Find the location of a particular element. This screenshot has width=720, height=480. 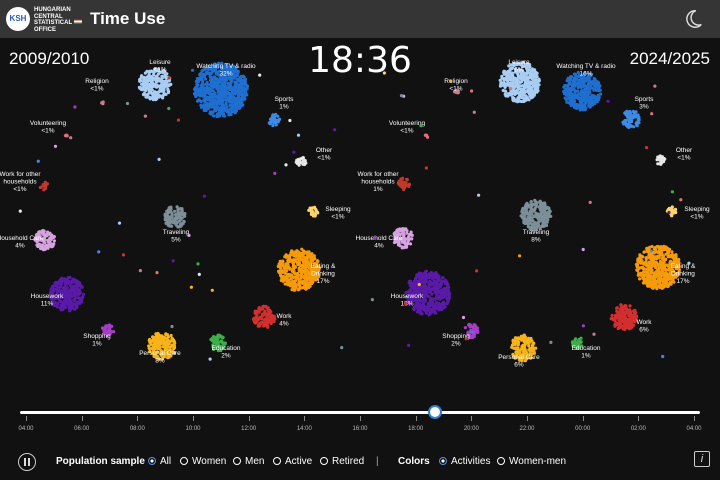

timeline-tick is located at coordinates (193, 418).